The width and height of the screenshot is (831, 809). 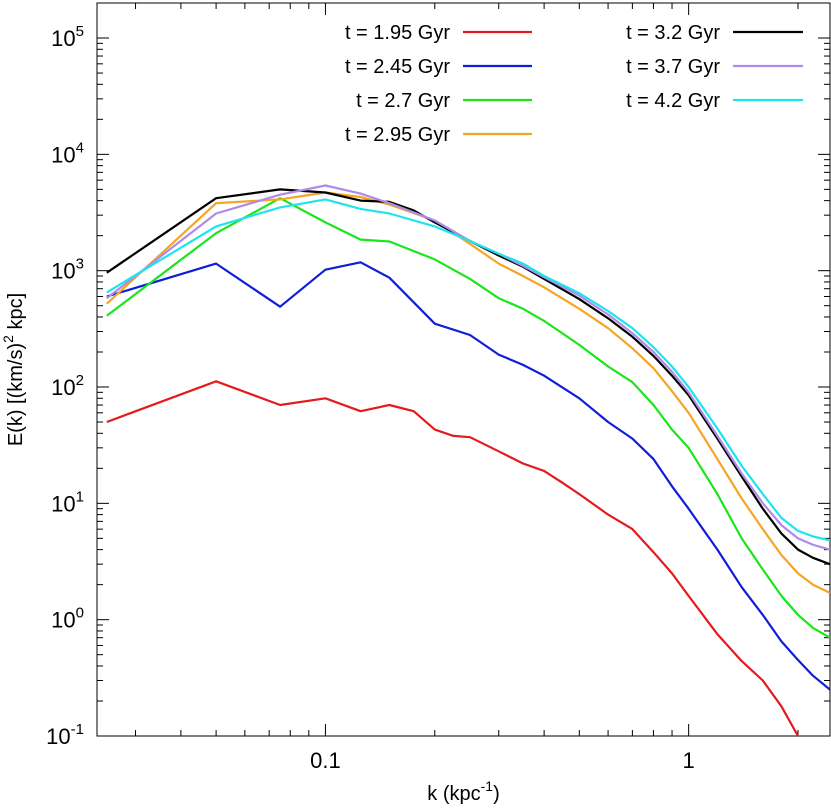 I want to click on legend-label: t = 2.95 Gyr, so click(x=397, y=135).